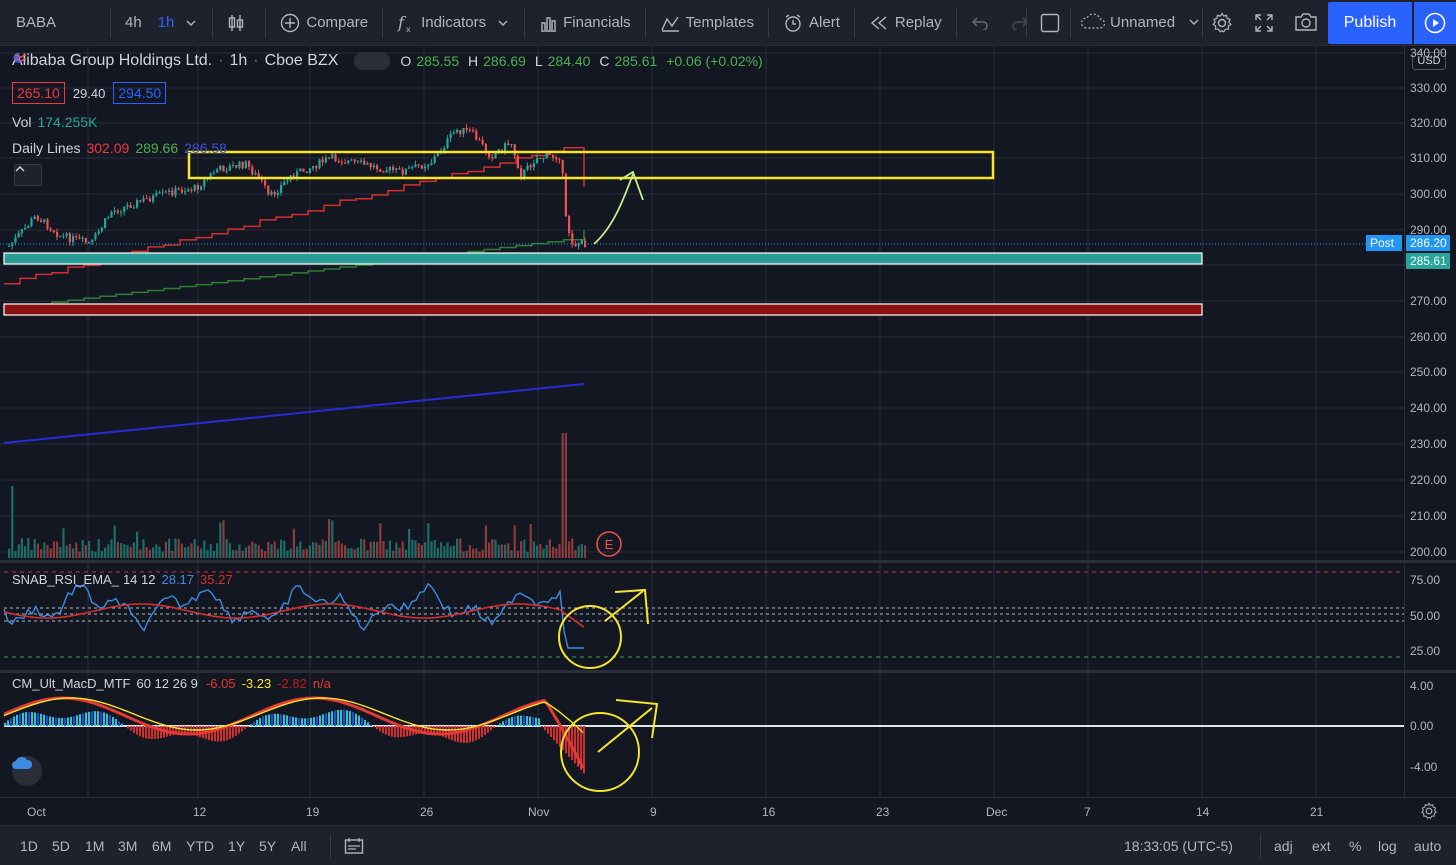 The height and width of the screenshot is (865, 1456). I want to click on rsi-axis-label: 25.00, so click(1425, 651).